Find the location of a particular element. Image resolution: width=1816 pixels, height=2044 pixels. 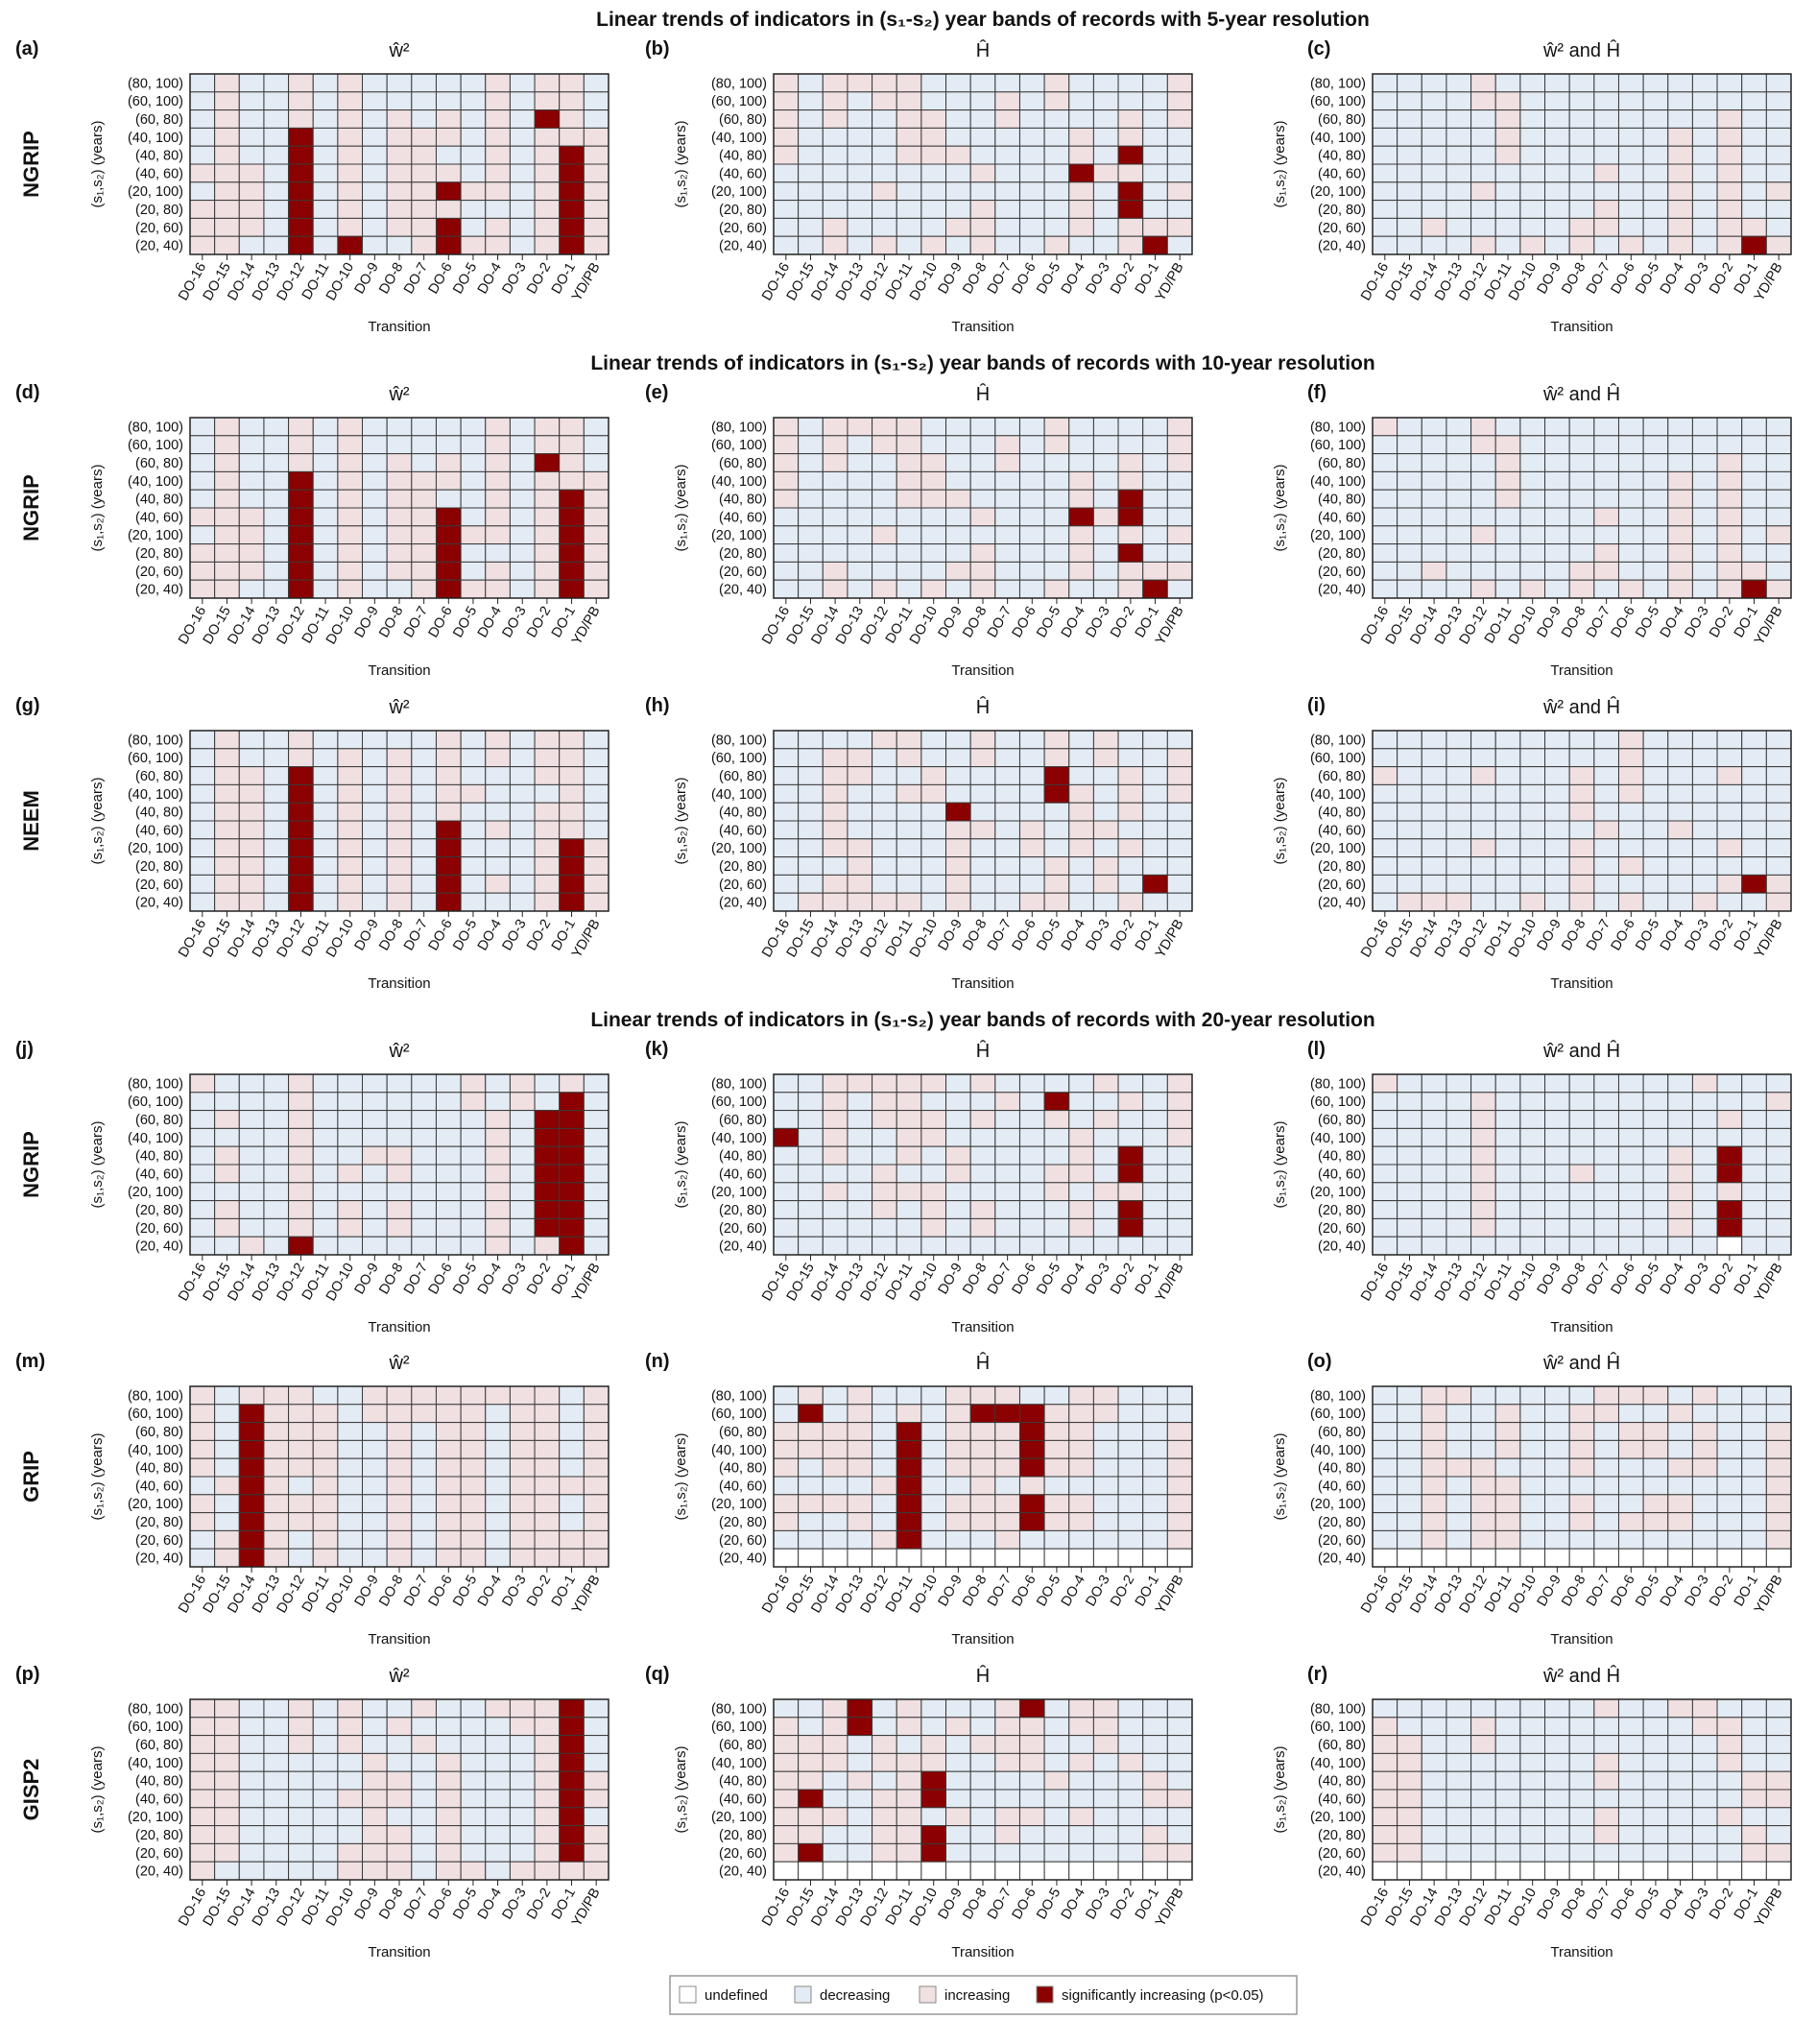

x-tick-label: DO-6 is located at coordinates (1024, 1279).